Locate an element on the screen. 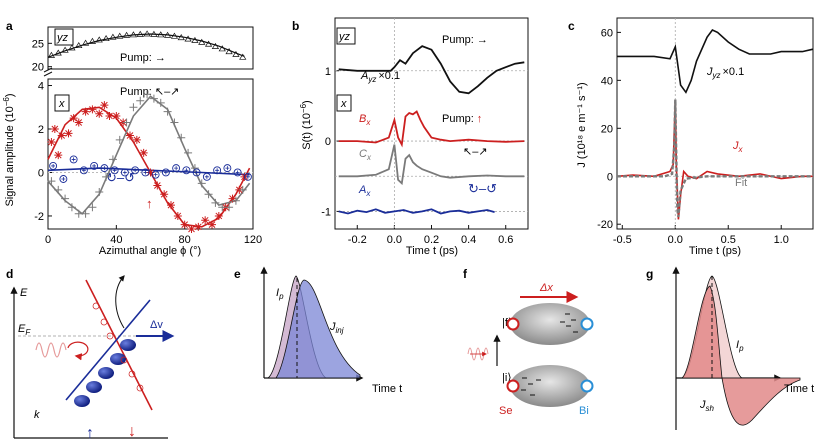 The image size is (830, 444). panel-b-xlabel: Time t (ps) is located at coordinates (432, 251).